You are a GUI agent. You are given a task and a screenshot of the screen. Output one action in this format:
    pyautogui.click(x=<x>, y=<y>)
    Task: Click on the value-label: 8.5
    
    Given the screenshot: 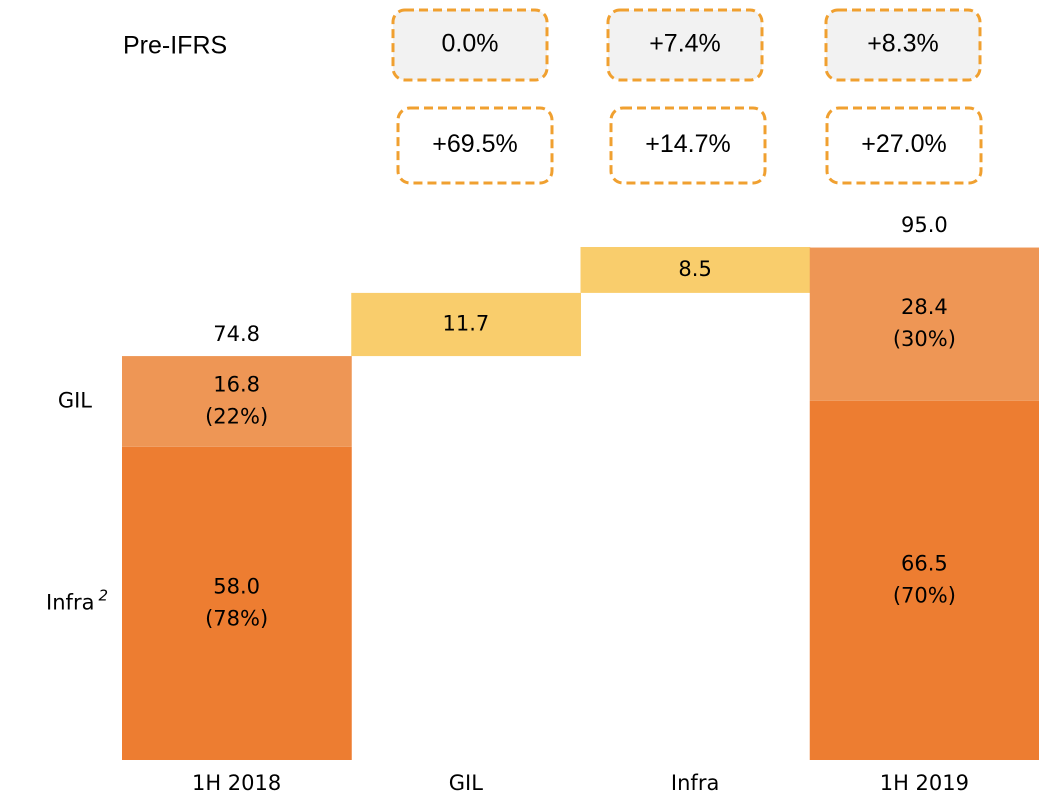 What is the action you would take?
    pyautogui.click(x=694, y=269)
    